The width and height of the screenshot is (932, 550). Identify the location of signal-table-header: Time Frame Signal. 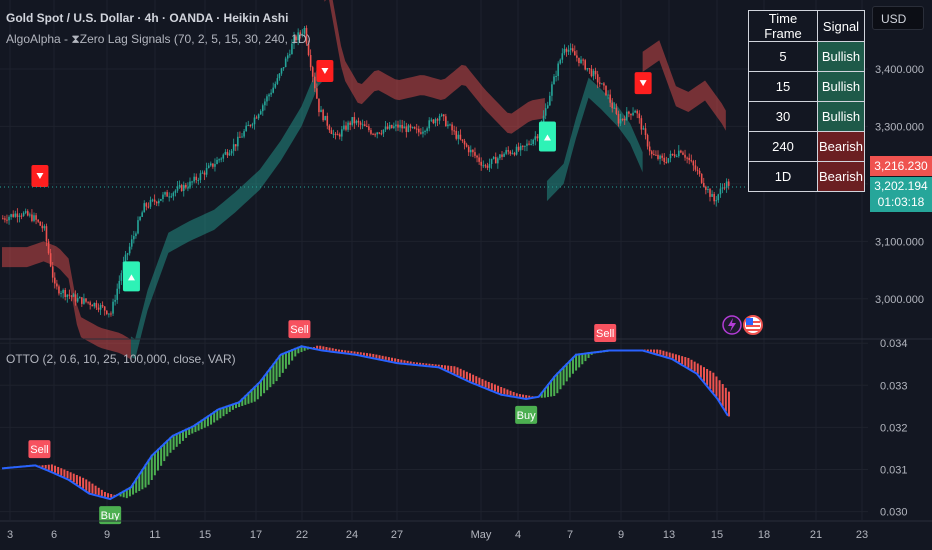
(806, 26).